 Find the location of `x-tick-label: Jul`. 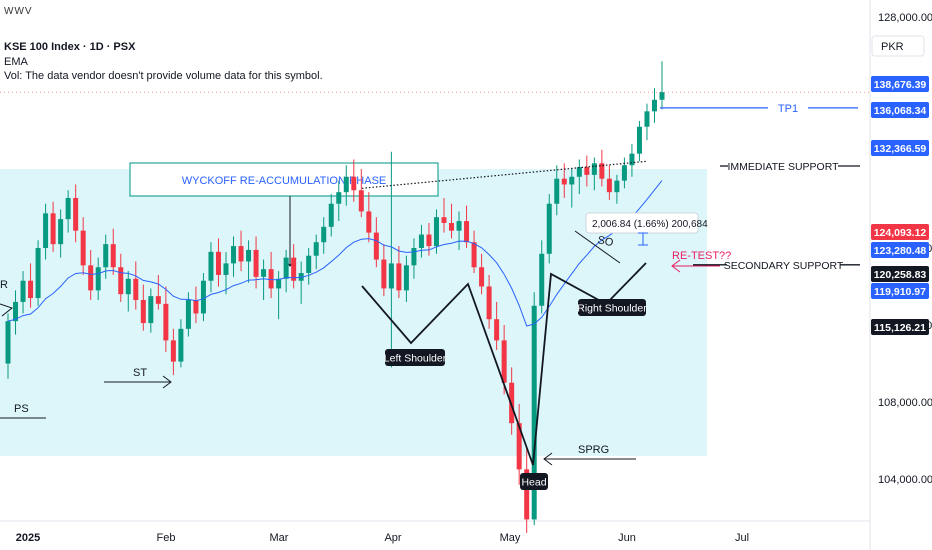

x-tick-label: Jul is located at coordinates (742, 538).